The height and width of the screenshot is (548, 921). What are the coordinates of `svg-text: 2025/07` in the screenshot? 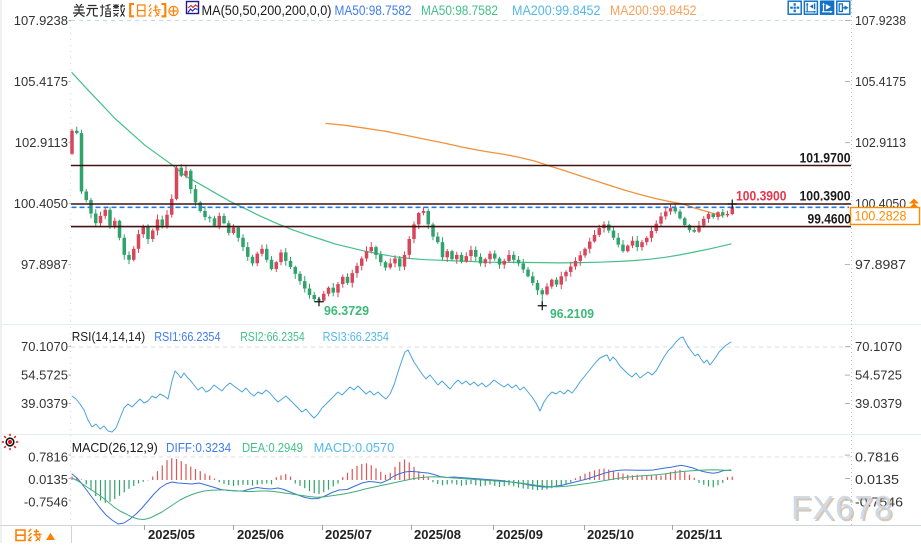 It's located at (348, 534).